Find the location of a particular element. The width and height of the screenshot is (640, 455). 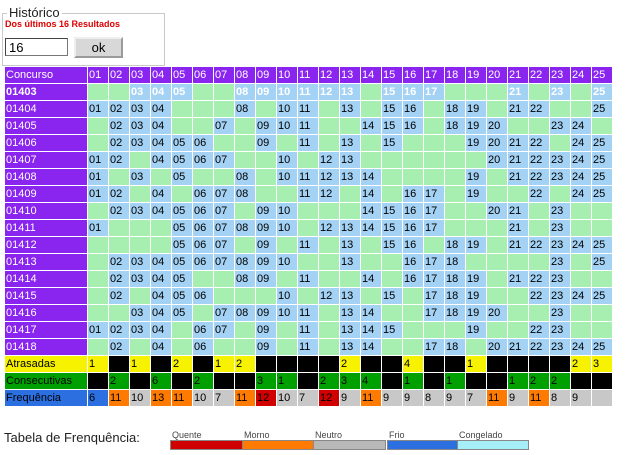

draw-row: 01414 02 03 04 05 08 09 11 14 16 17 18 19 21 22 23 is located at coordinates (308, 279).